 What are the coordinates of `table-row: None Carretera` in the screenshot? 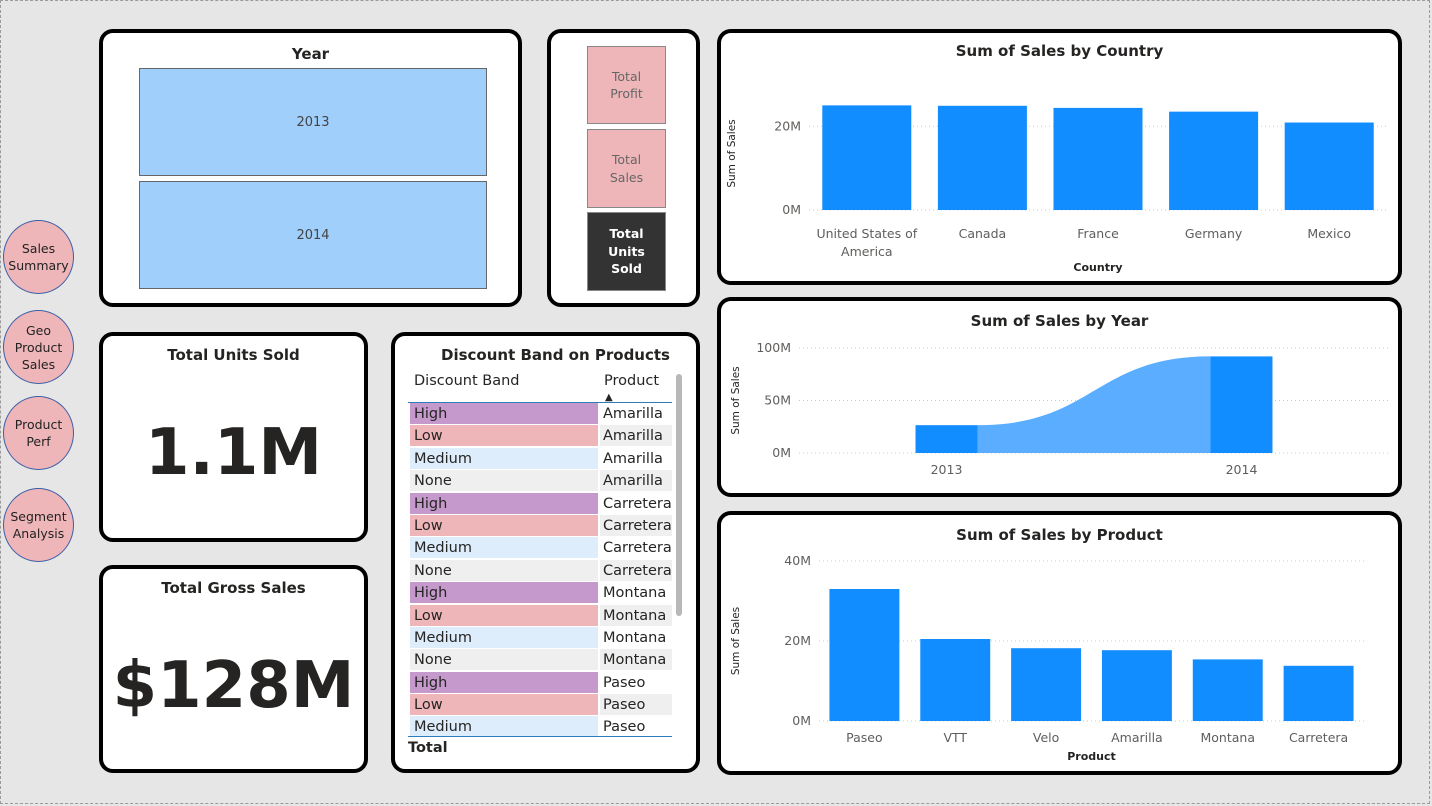 It's located at (540, 570).